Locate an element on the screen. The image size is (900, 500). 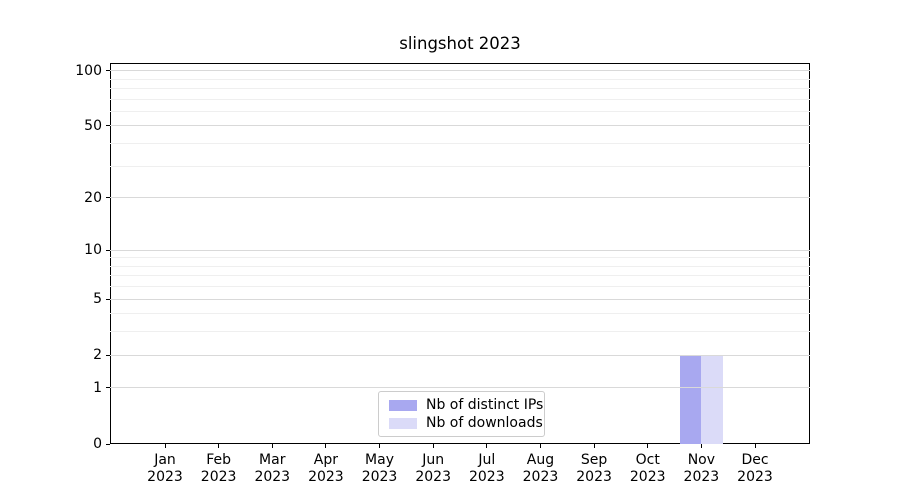
x-tick-label-apr: Apr 2023 is located at coordinates (326, 469).